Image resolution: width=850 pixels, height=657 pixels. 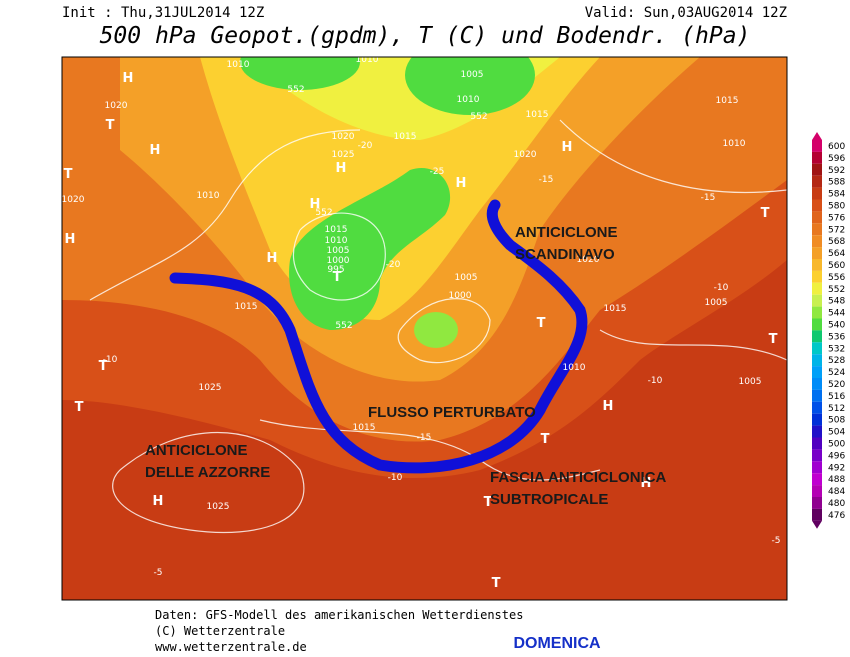 I want to click on colorbar-label: 476, so click(x=836, y=516).